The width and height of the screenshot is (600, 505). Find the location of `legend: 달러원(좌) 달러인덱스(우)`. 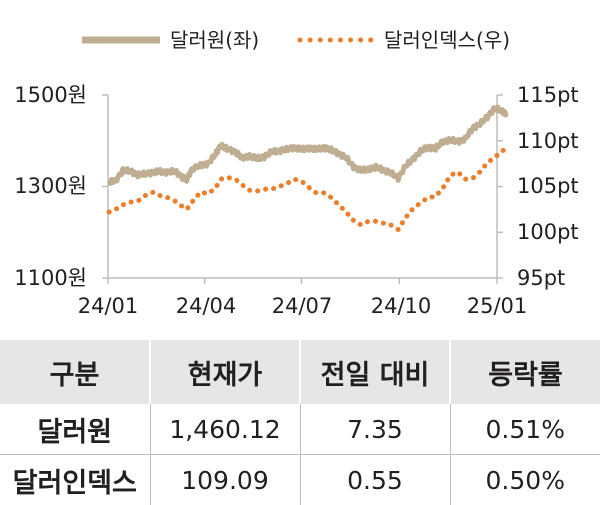

legend: 달러원(좌) 달러인덱스(우) is located at coordinates (296, 40).